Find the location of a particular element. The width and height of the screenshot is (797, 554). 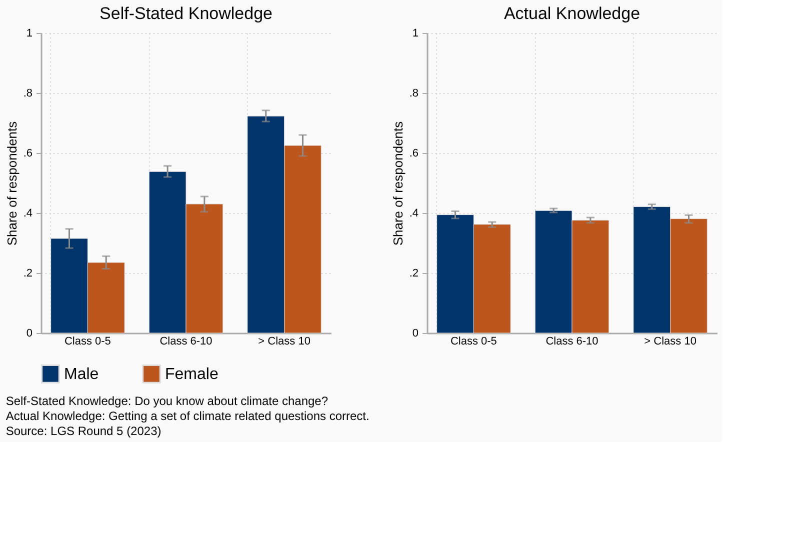

legend-label: Male is located at coordinates (81, 374).